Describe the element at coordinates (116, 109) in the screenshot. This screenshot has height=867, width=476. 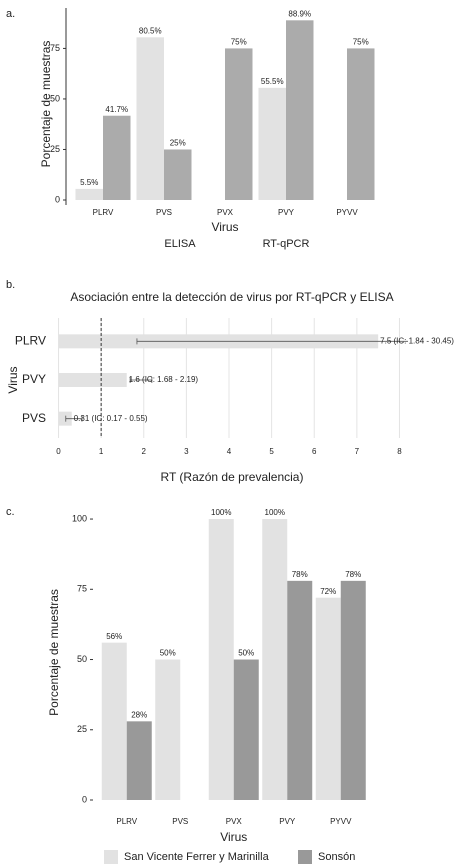
I see `value-label: 41.7%` at that location.